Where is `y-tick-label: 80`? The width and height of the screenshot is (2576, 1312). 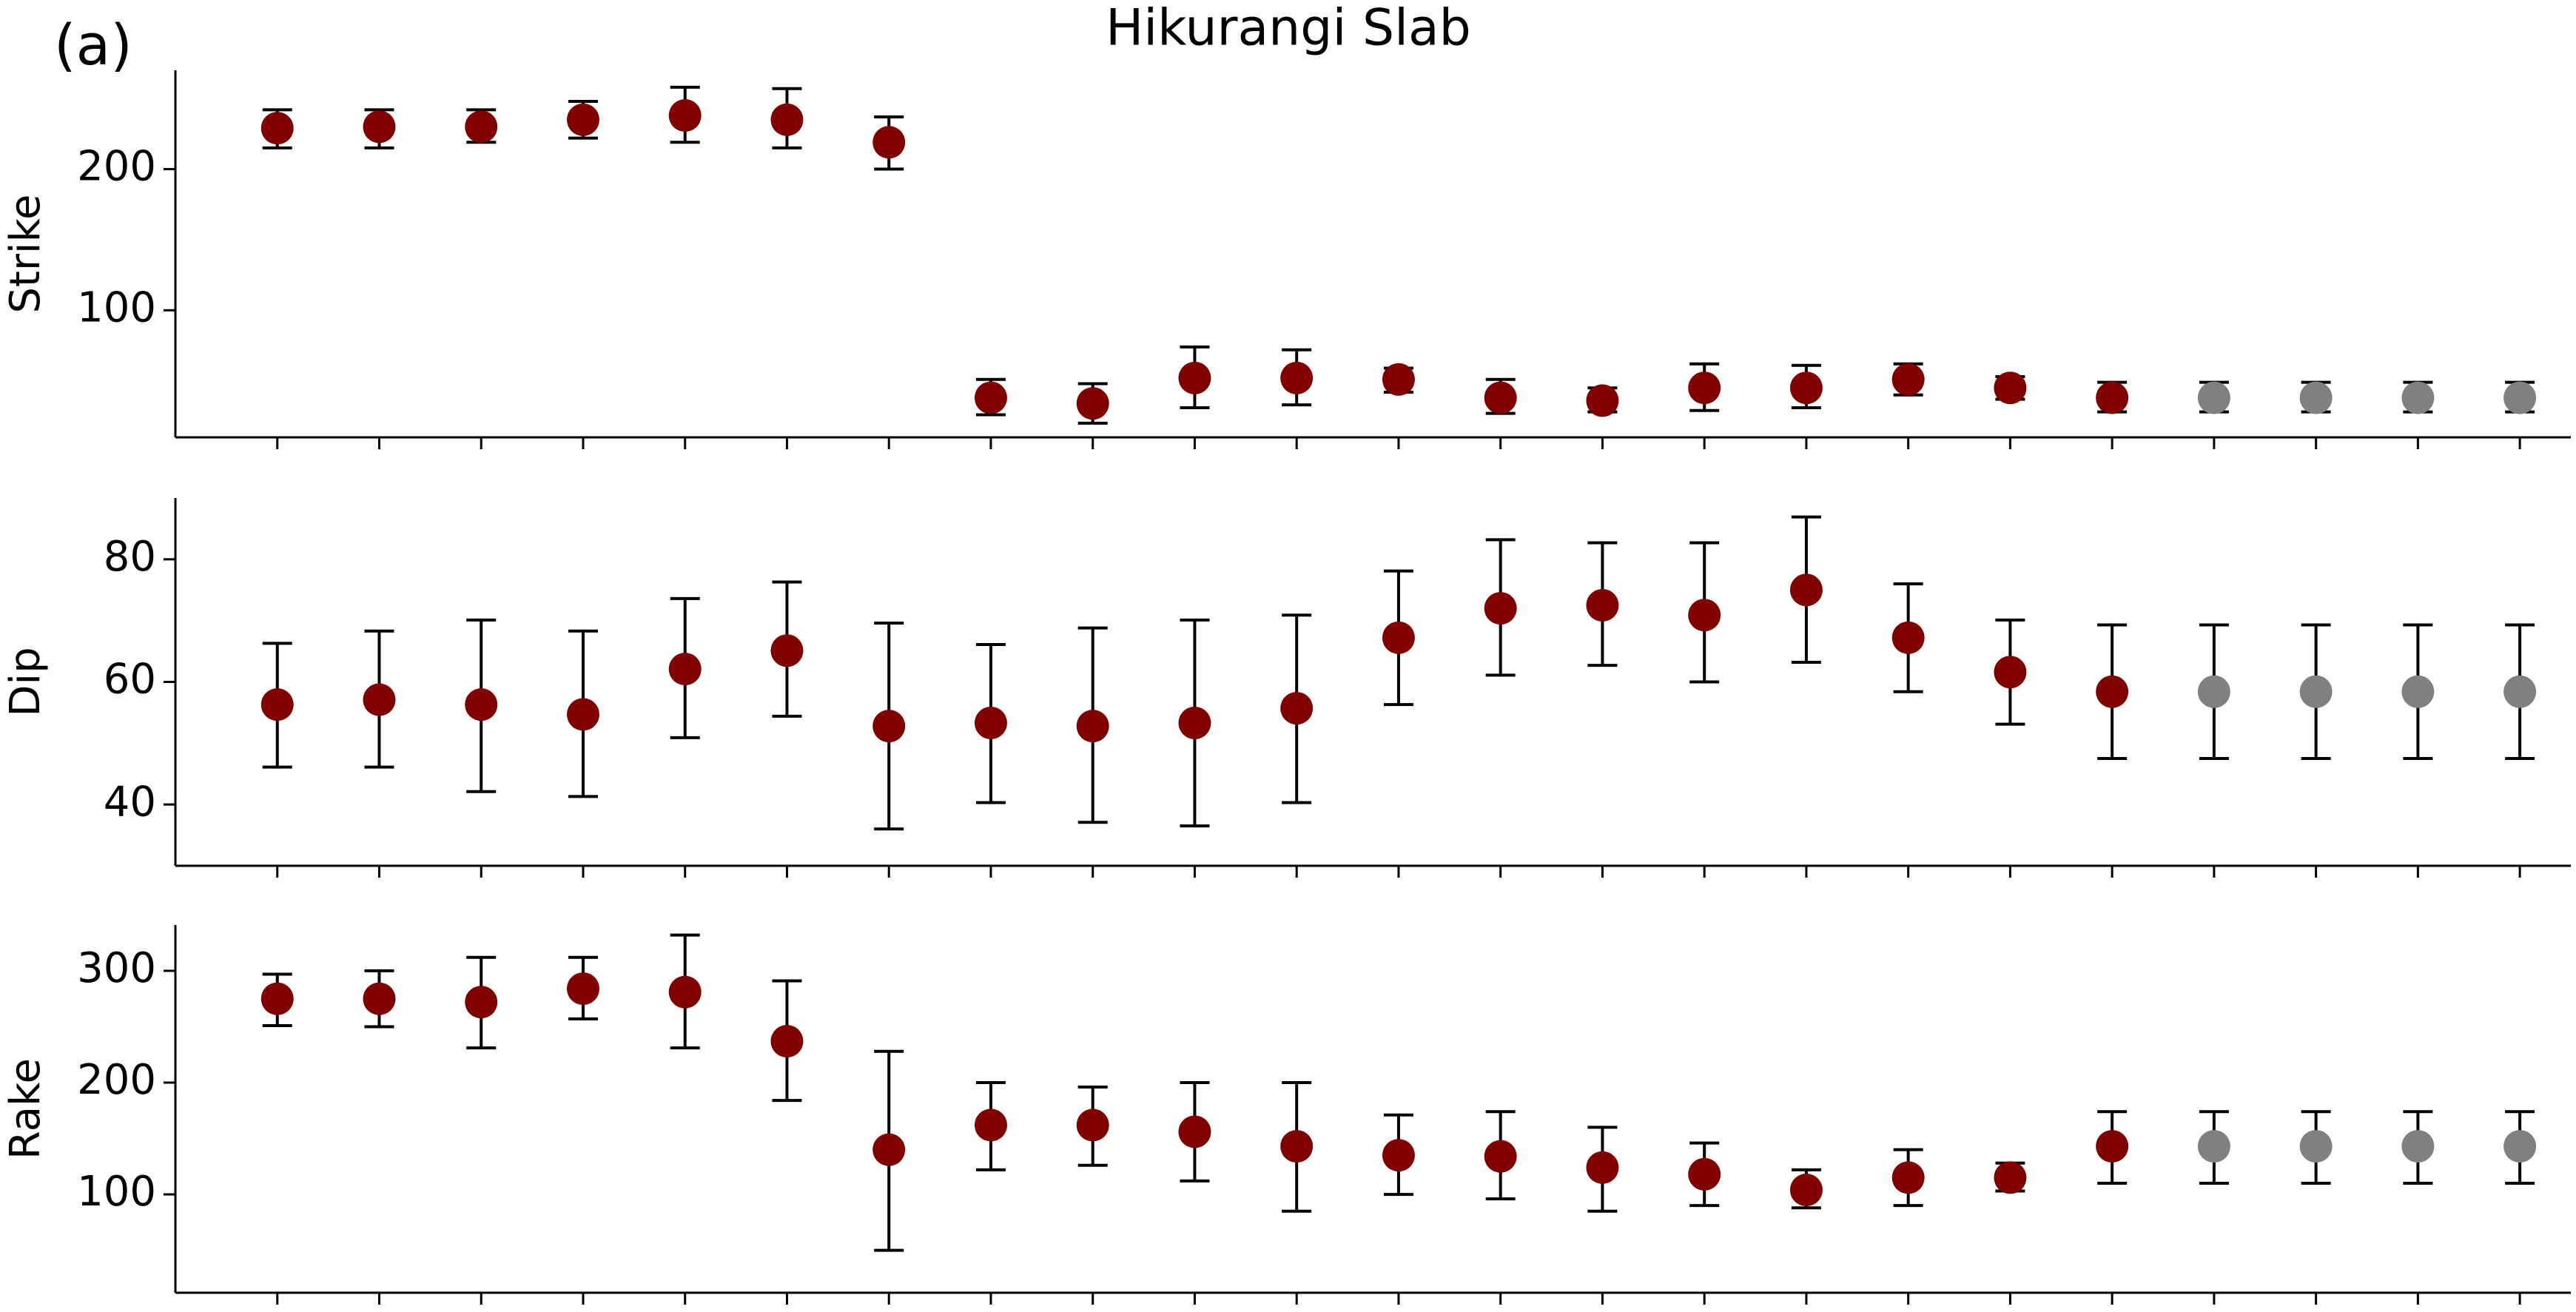 y-tick-label: 80 is located at coordinates (130, 557).